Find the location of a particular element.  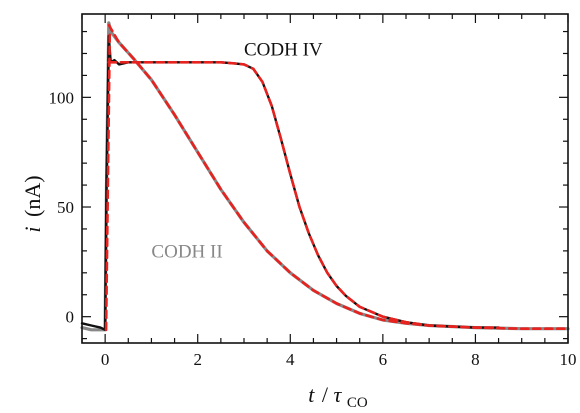

y-axis-symbol: i is located at coordinates (32, 229).